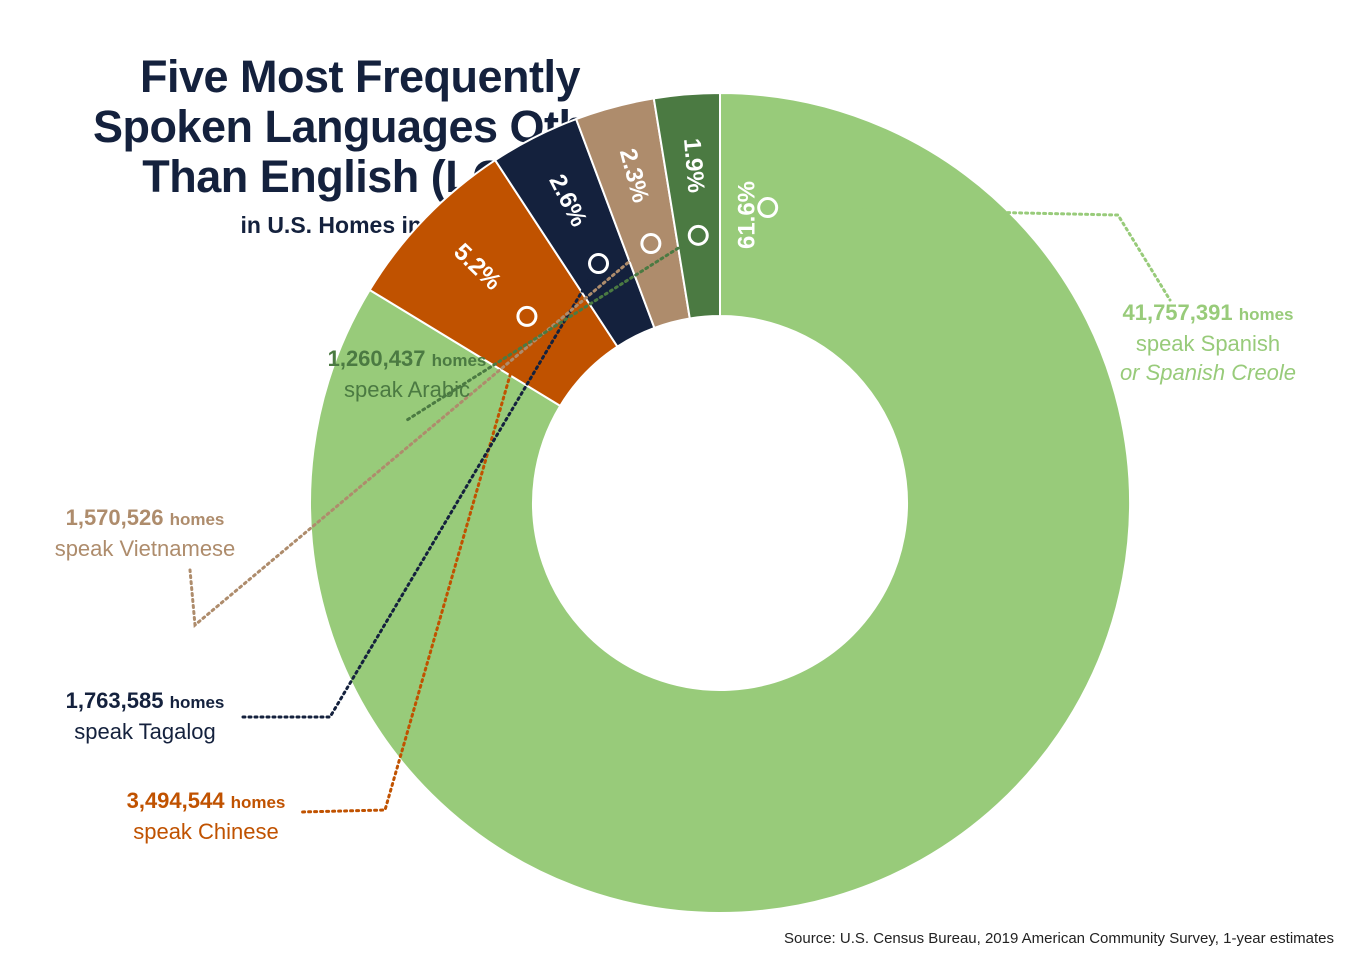  Describe the element at coordinates (407, 389) in the screenshot. I see `label-arabic-line1: speak Arabic` at that location.